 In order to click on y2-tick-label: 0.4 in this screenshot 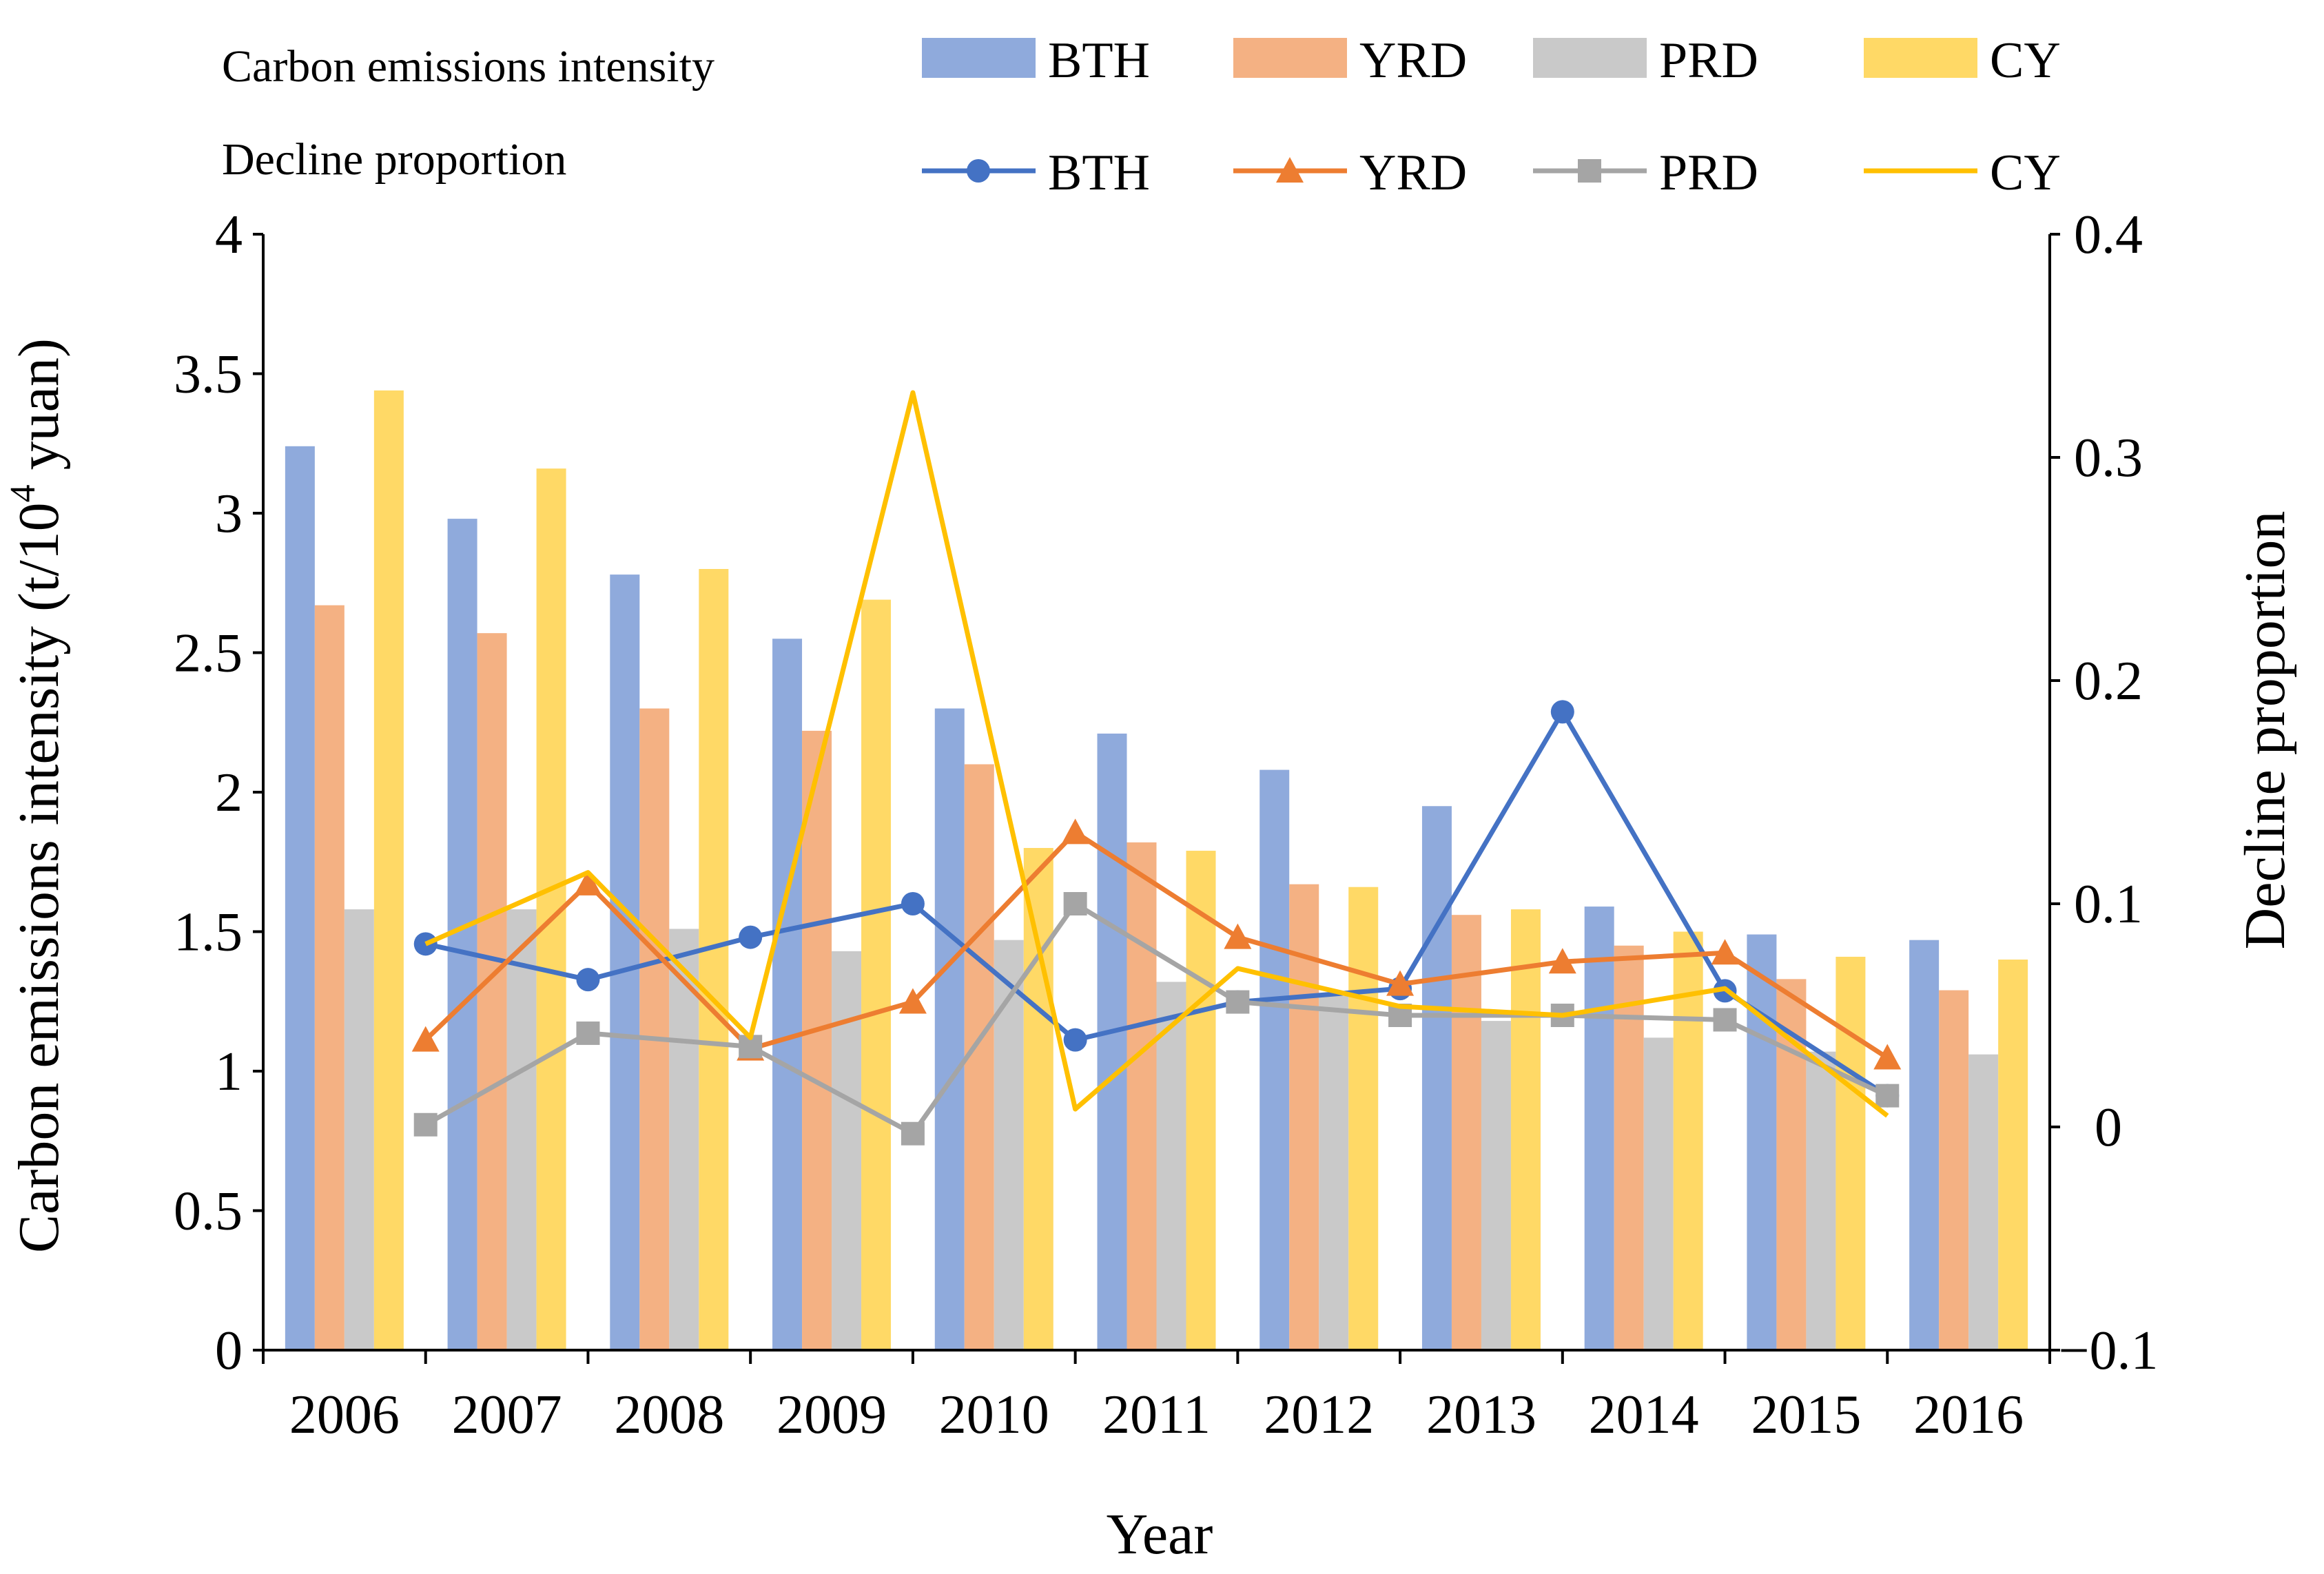, I will do `click(2108, 235)`.